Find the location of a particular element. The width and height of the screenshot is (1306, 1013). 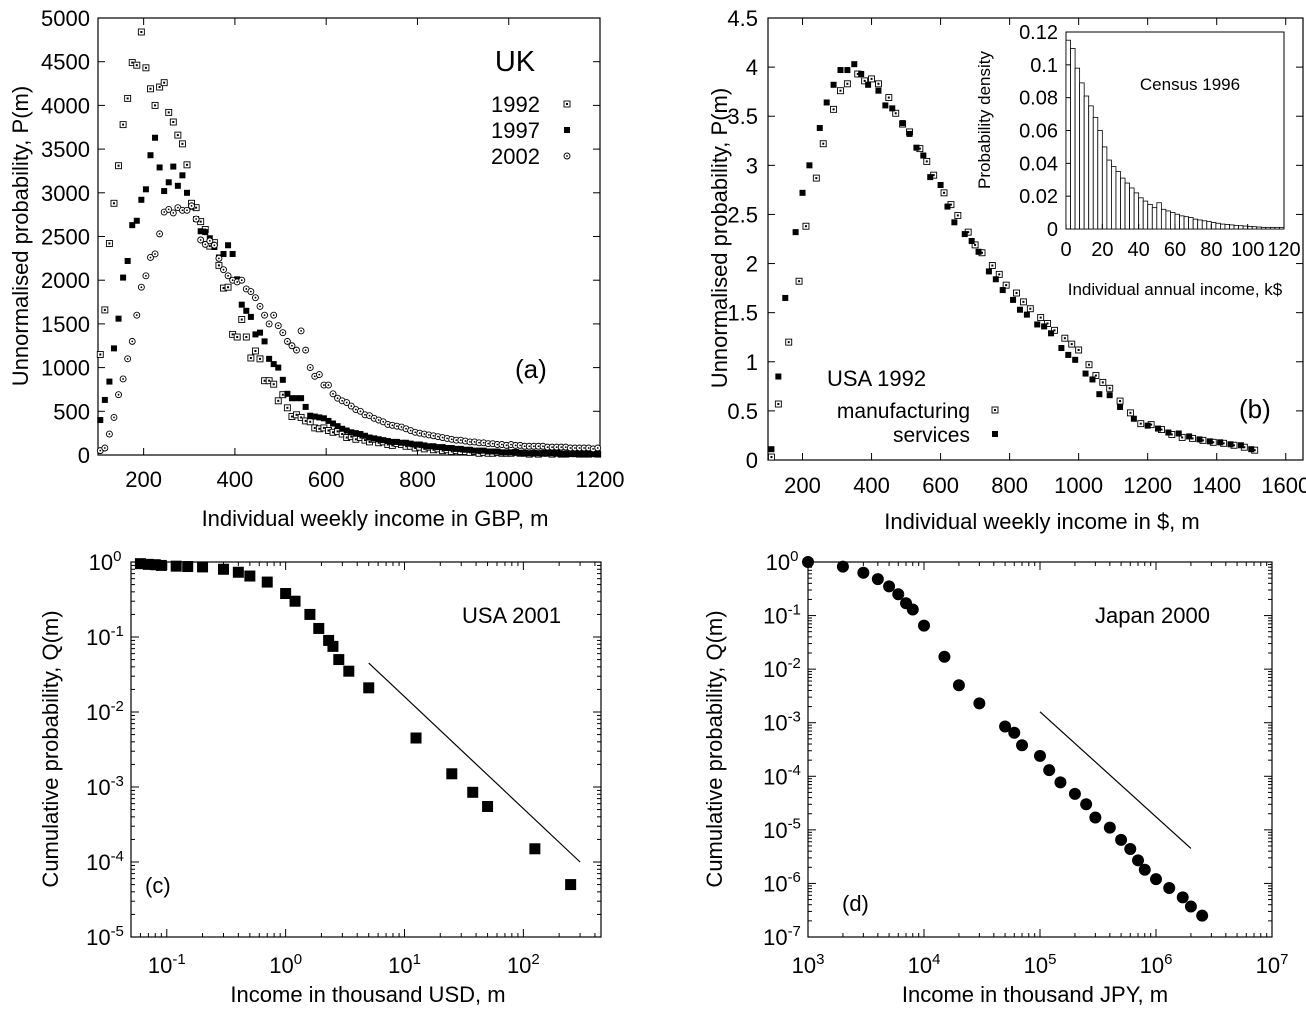

panel-d-xtick-label: 10⁴ is located at coordinates (924, 964).